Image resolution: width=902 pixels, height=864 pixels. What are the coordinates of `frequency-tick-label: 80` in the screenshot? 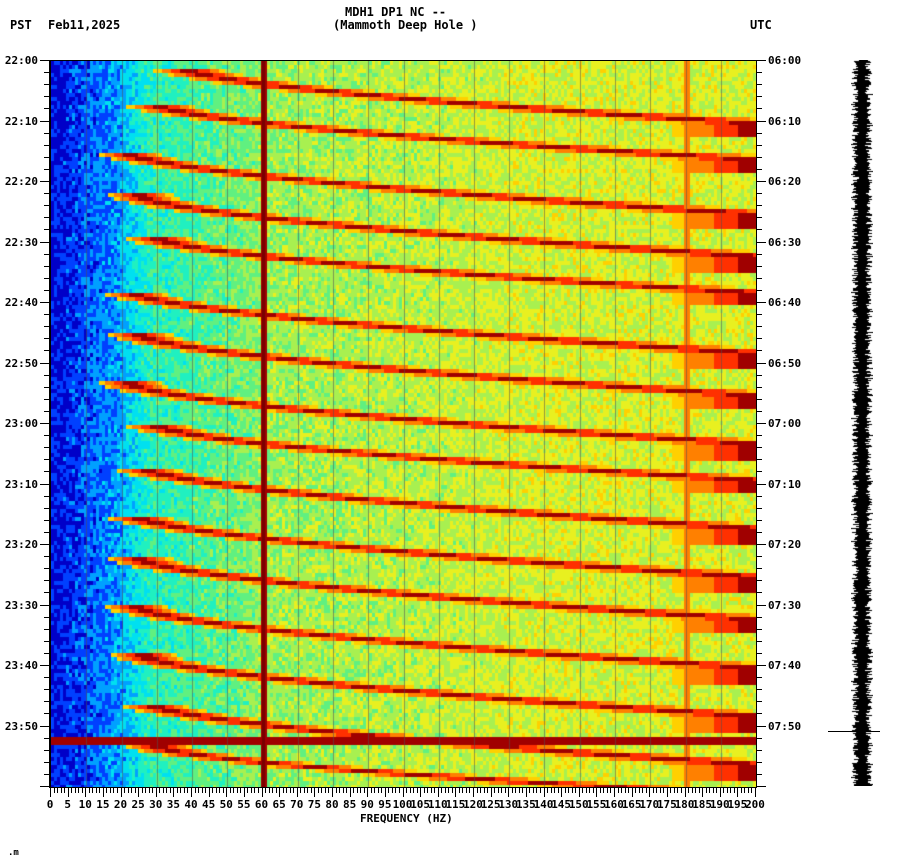 It's located at (332, 804).